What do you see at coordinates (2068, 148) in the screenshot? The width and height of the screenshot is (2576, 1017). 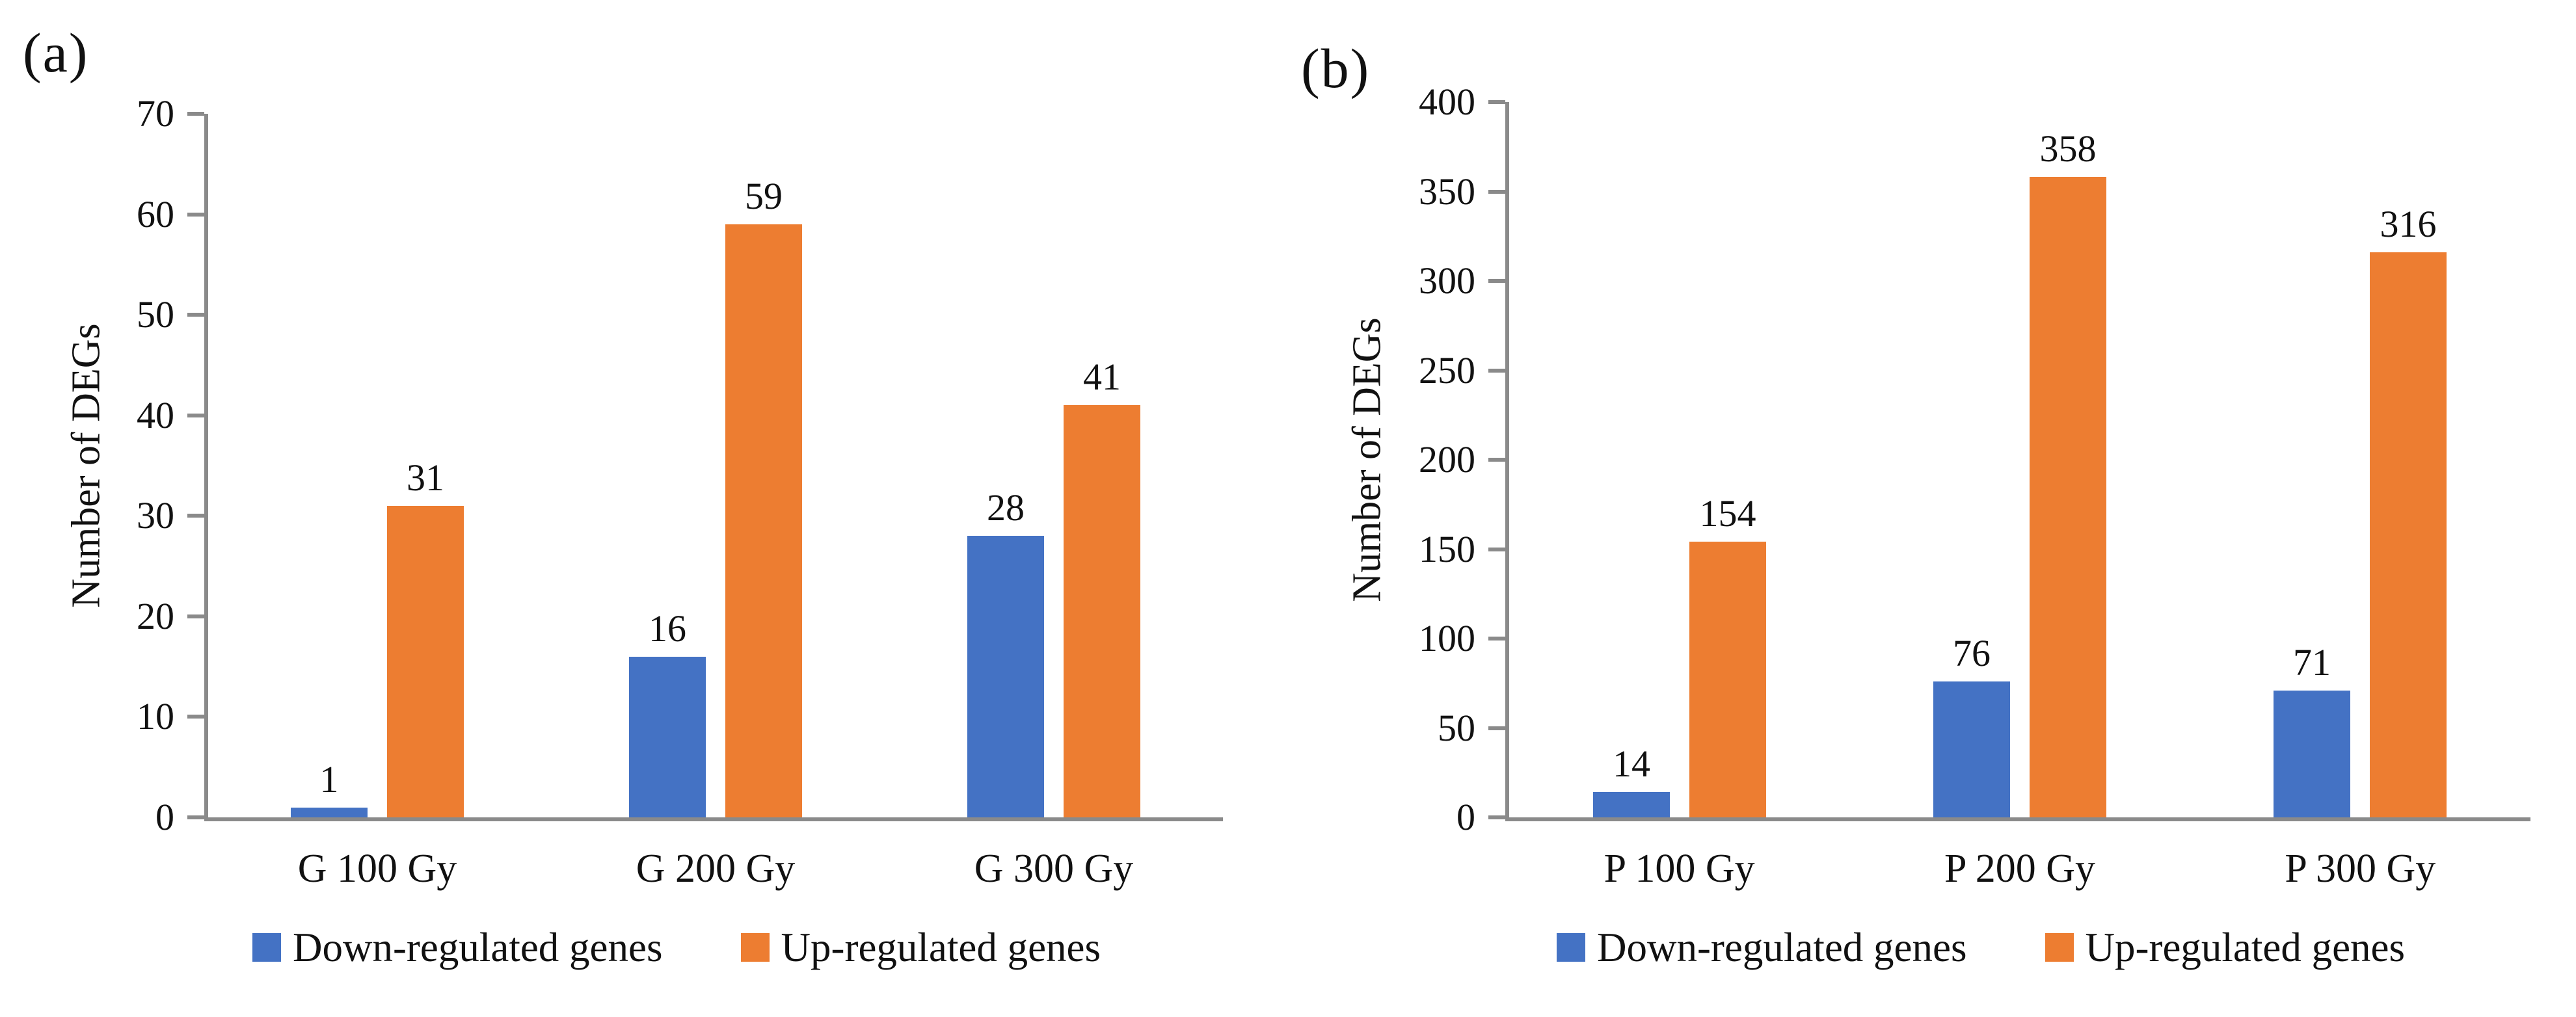 I see `bar-value-label: 358` at bounding box center [2068, 148].